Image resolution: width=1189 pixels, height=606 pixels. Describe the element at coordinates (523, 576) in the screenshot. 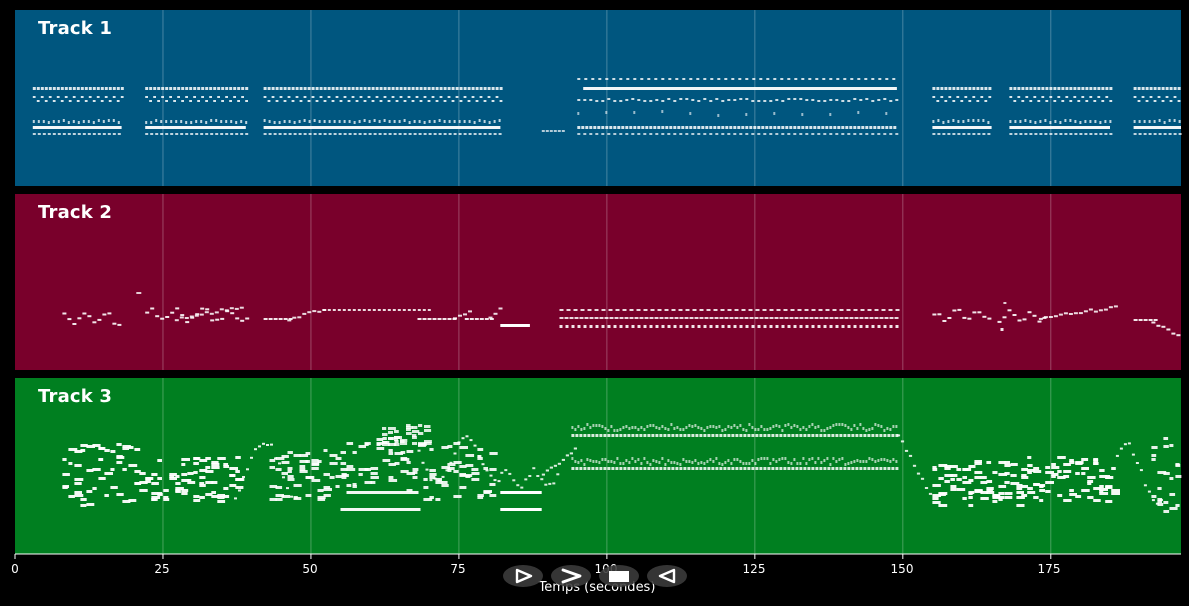

I see `play-button` at that location.